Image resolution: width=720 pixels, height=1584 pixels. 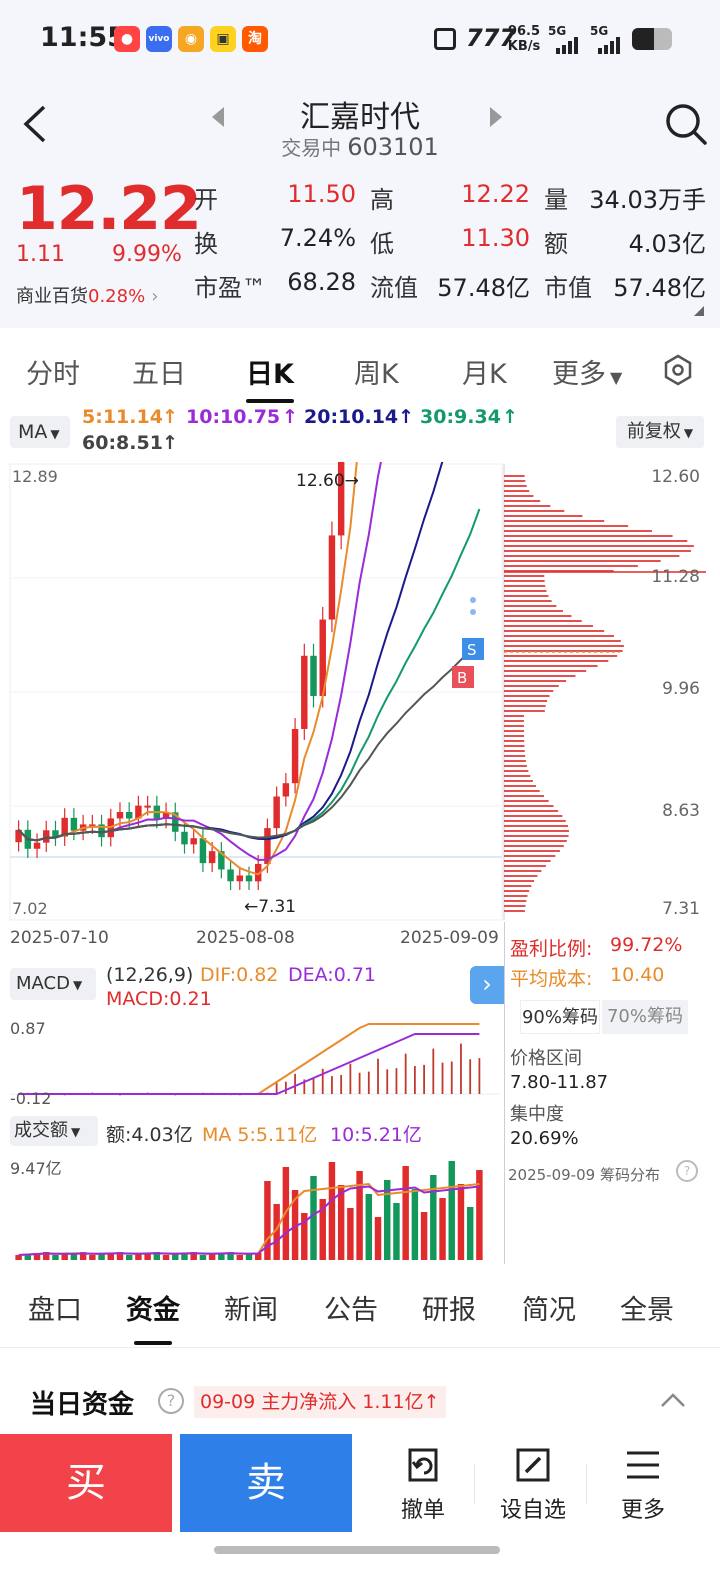 What do you see at coordinates (82, 1405) in the screenshot?
I see `fund-title: 当日资金` at bounding box center [82, 1405].